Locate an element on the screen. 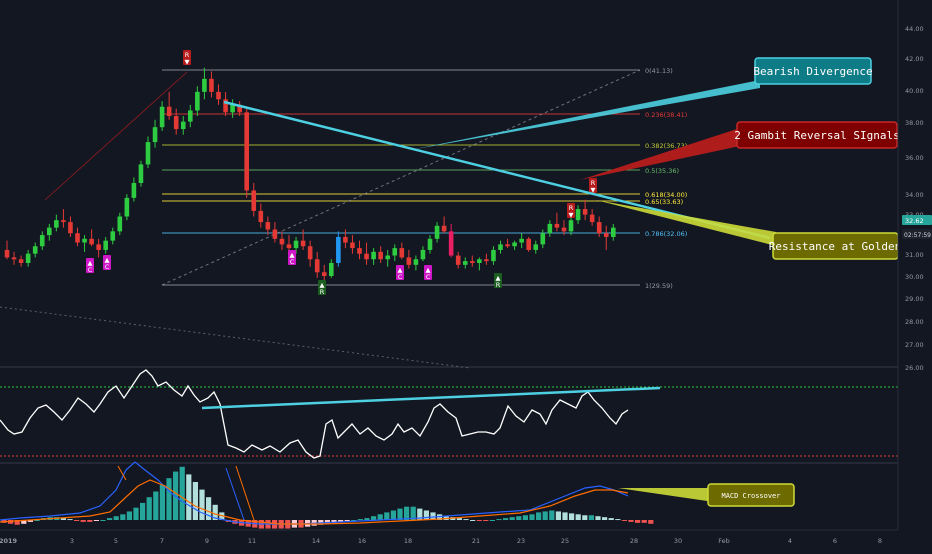 The width and height of the screenshot is (932, 554). time-tick-label: 30 is located at coordinates (678, 541).